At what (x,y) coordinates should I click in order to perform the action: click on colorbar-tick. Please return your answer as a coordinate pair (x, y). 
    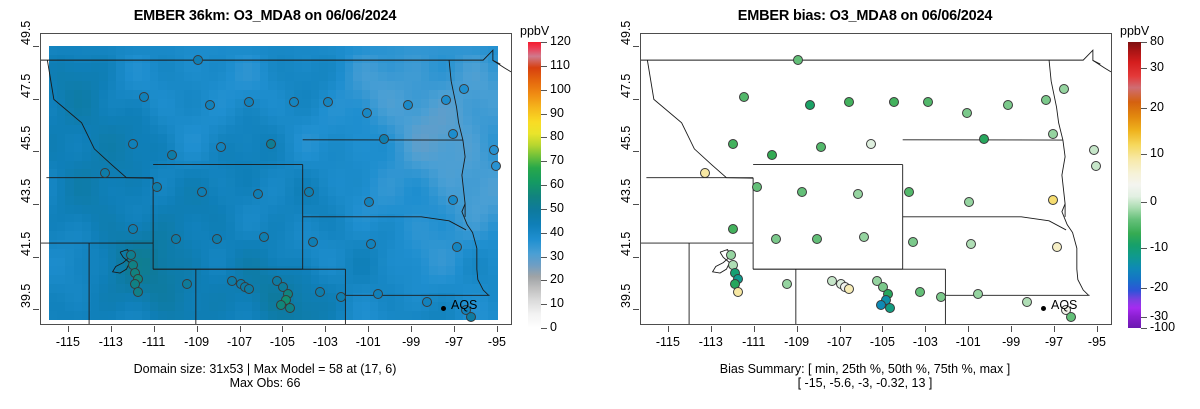
    Looking at the image, I should click on (1144, 288).